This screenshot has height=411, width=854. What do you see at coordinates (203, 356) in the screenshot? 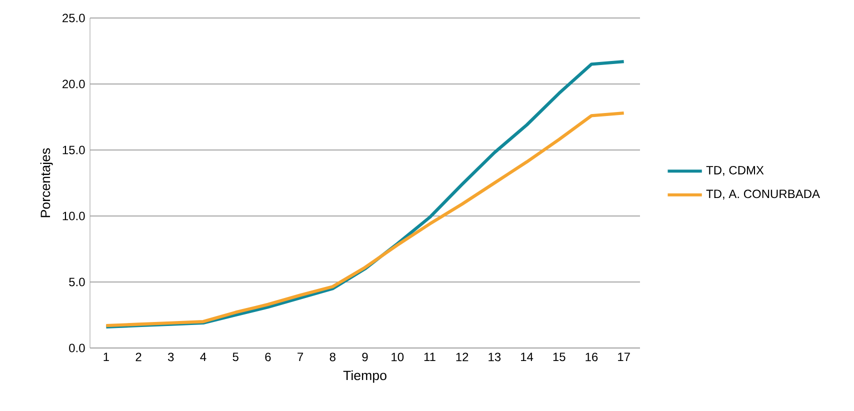
I see `x-tick-label: 4` at bounding box center [203, 356].